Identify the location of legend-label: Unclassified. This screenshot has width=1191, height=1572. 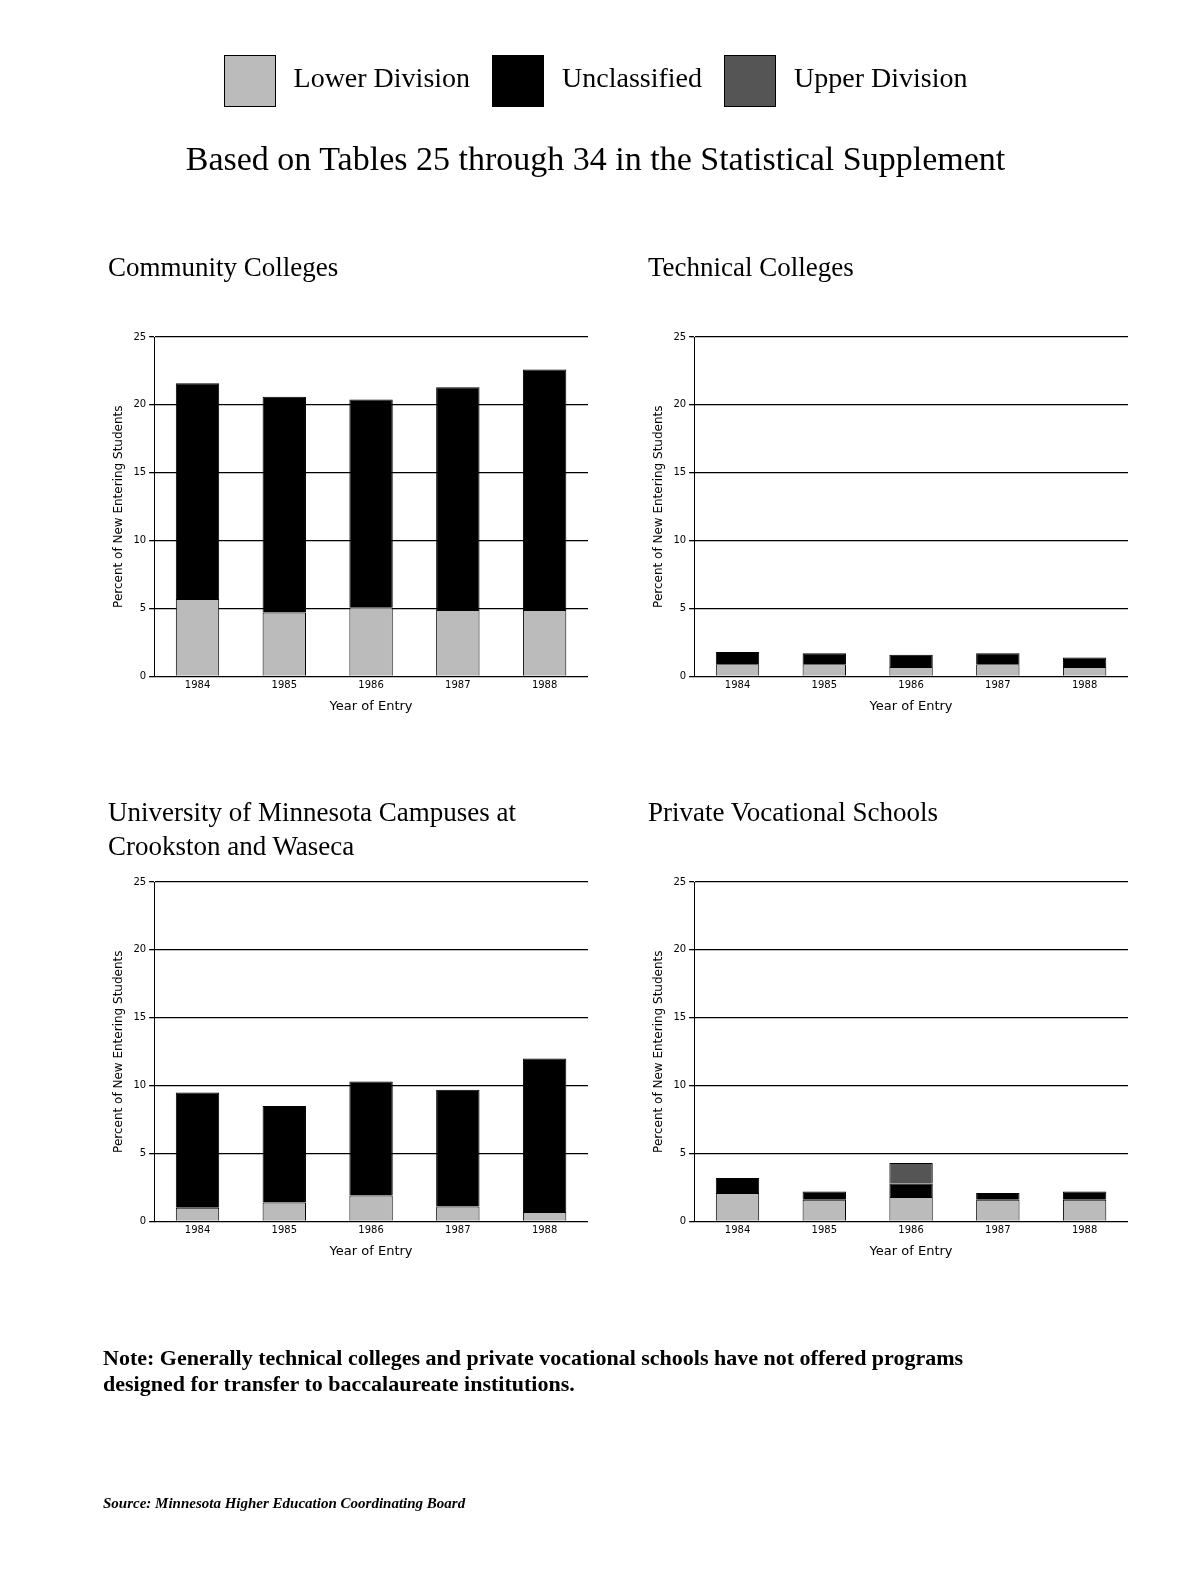
(632, 78).